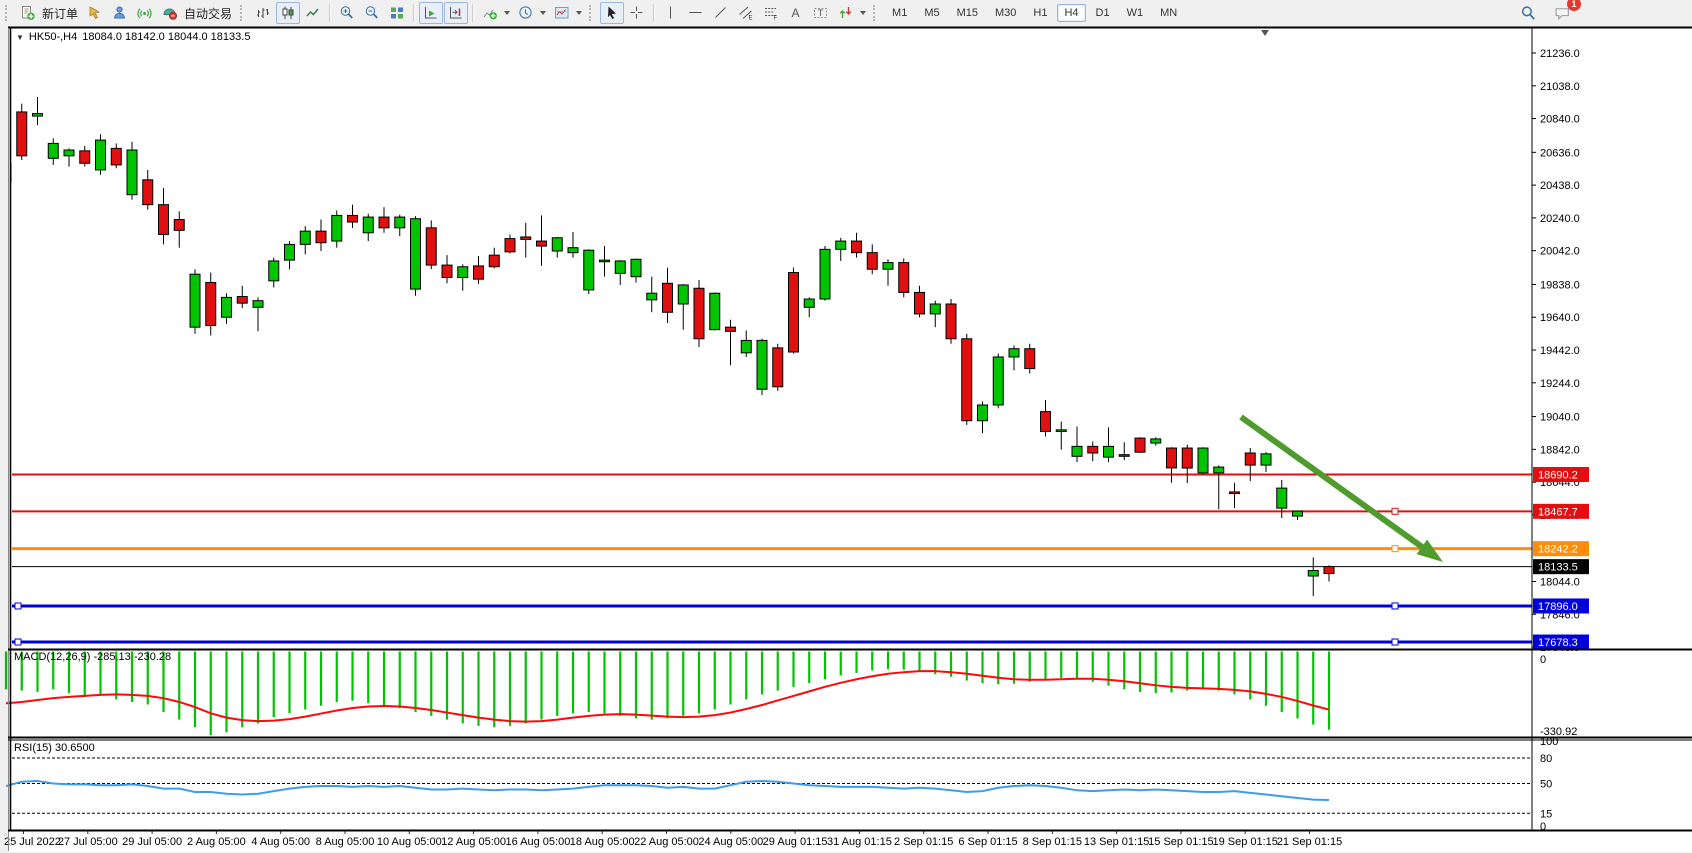  What do you see at coordinates (1574, 5) in the screenshot?
I see `notification-badge: 1` at bounding box center [1574, 5].